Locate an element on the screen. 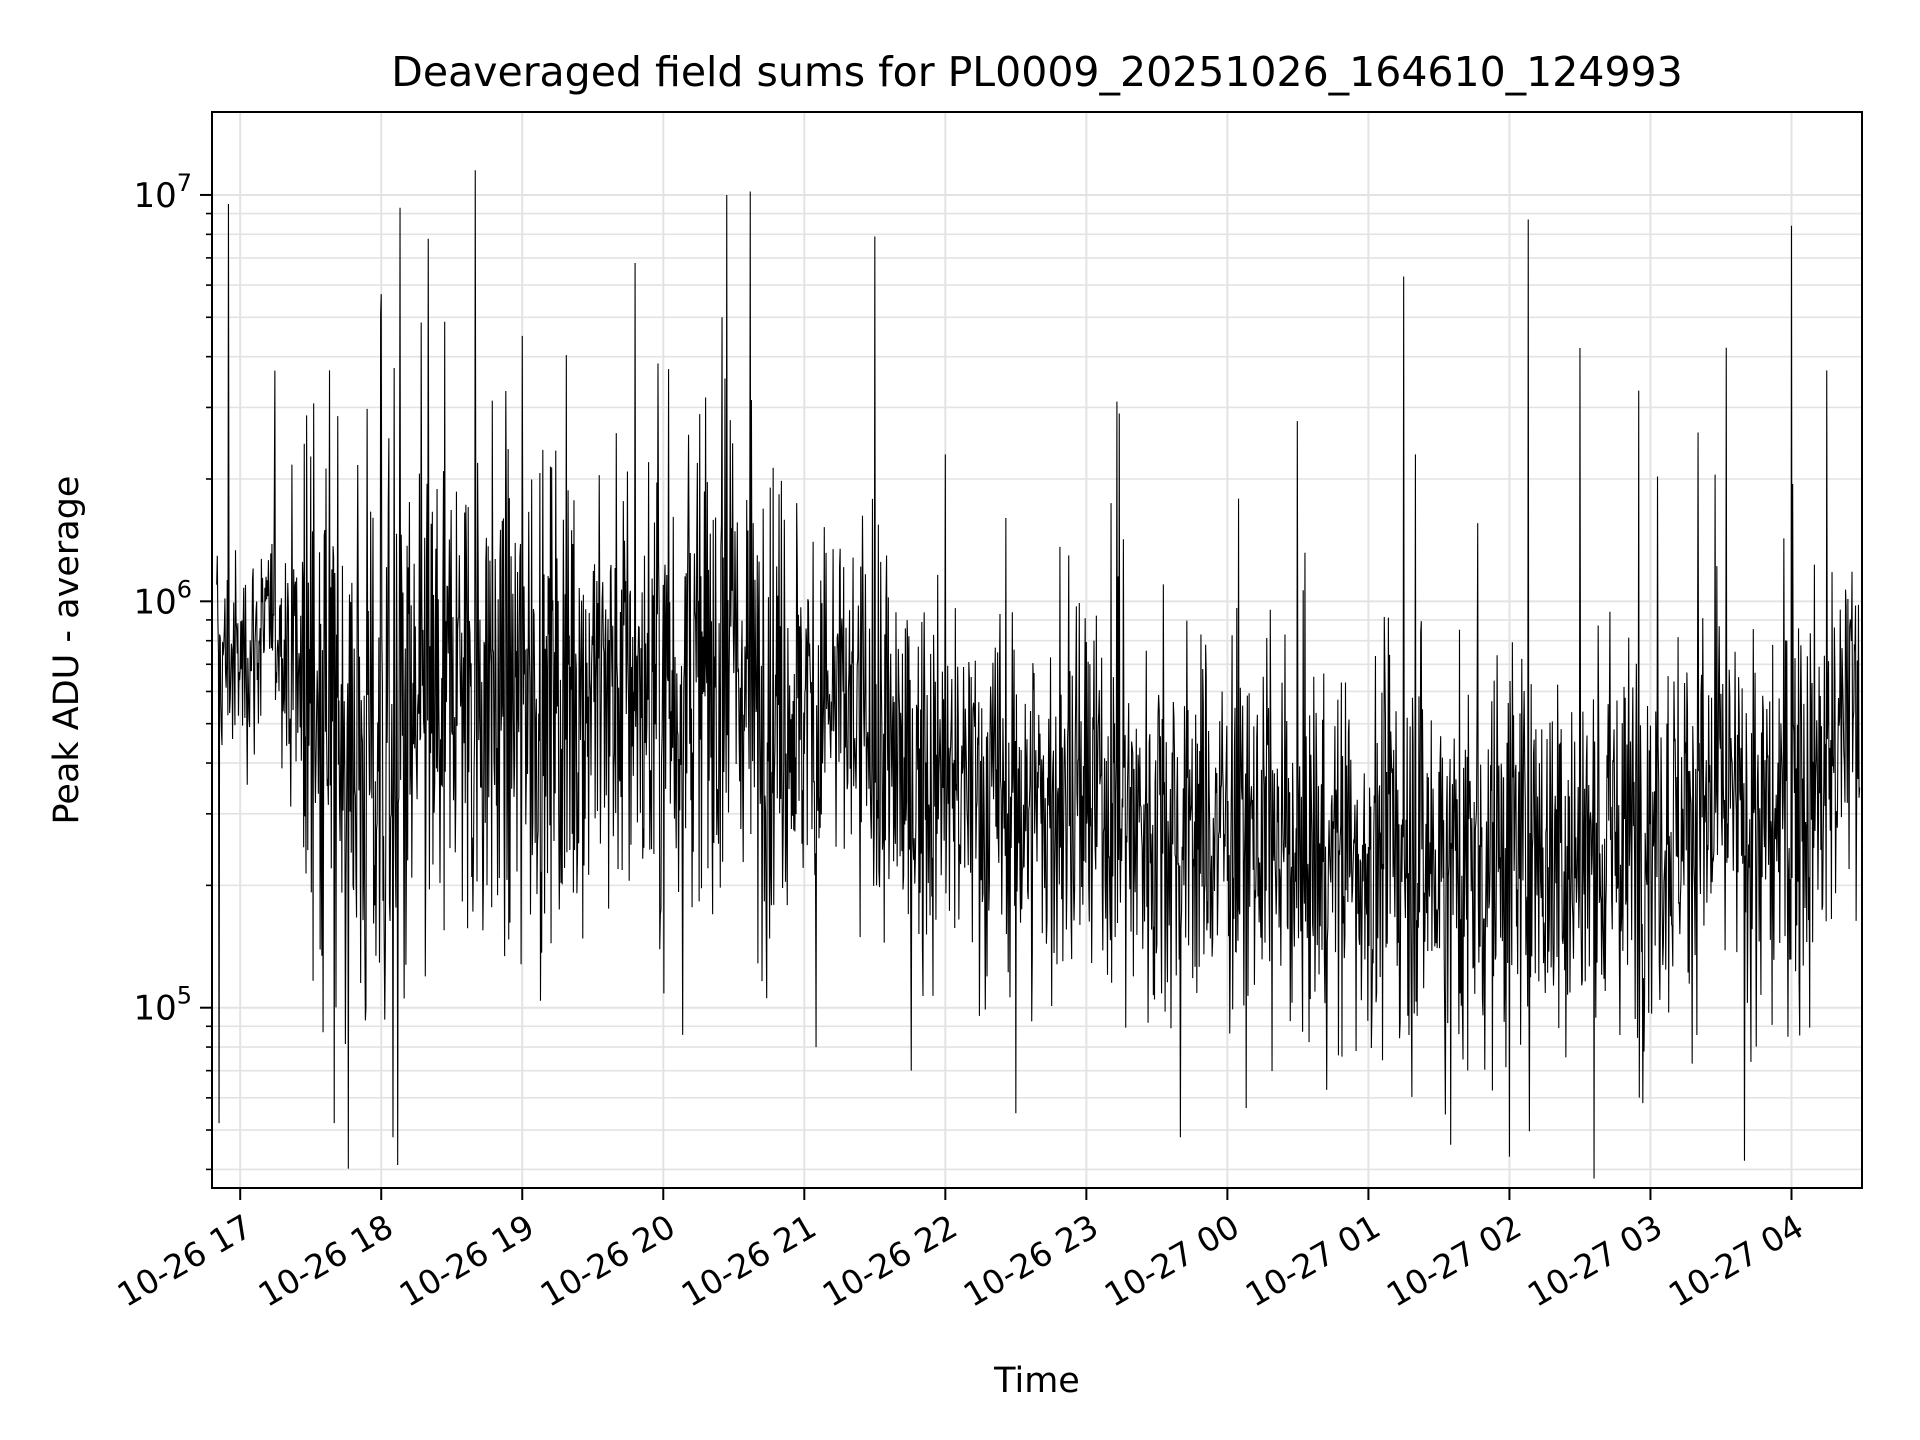 Image resolution: width=1920 pixels, height=1440 pixels. y-tick-label: 10⁵ is located at coordinates (162, 1005).